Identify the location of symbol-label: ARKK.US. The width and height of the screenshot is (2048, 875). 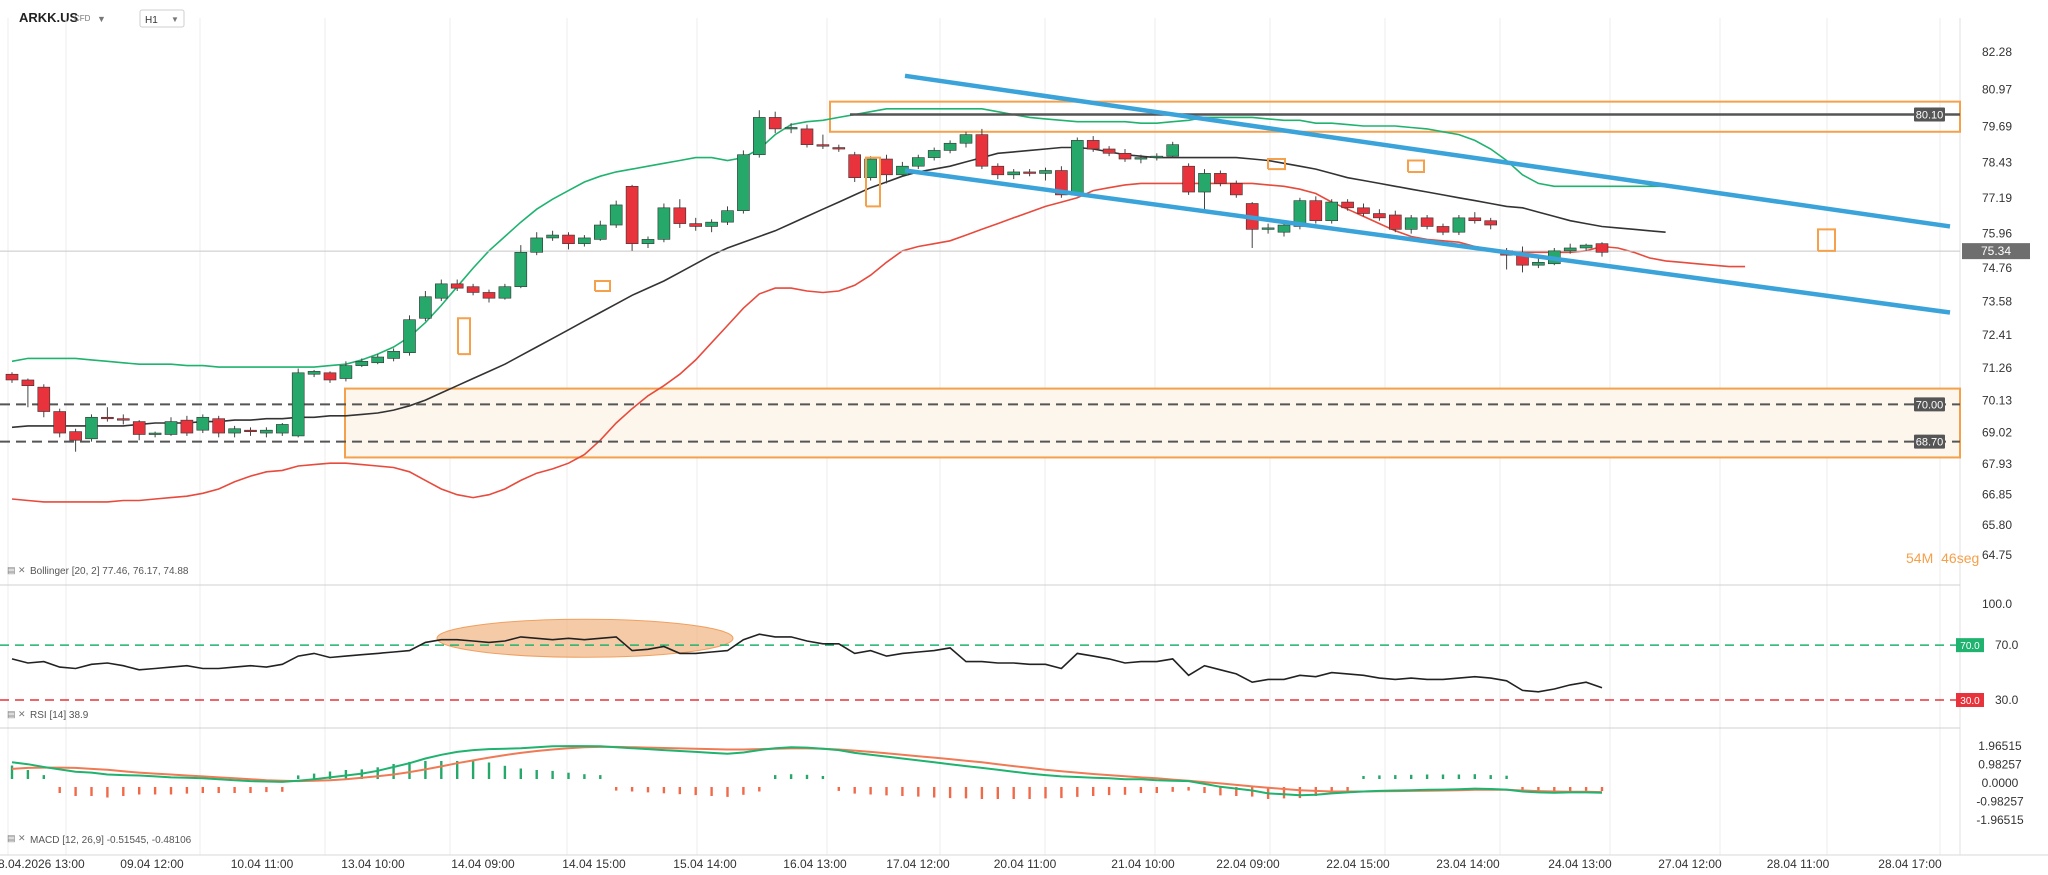
(49, 17).